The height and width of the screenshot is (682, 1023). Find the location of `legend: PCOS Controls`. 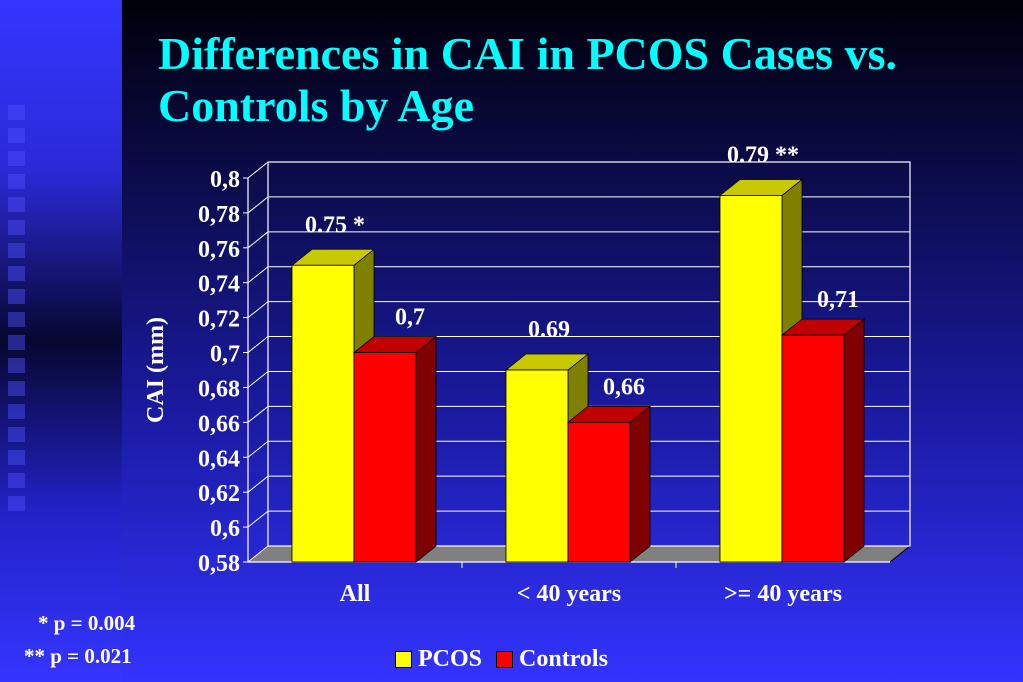

legend: PCOS Controls is located at coordinates (501, 659).